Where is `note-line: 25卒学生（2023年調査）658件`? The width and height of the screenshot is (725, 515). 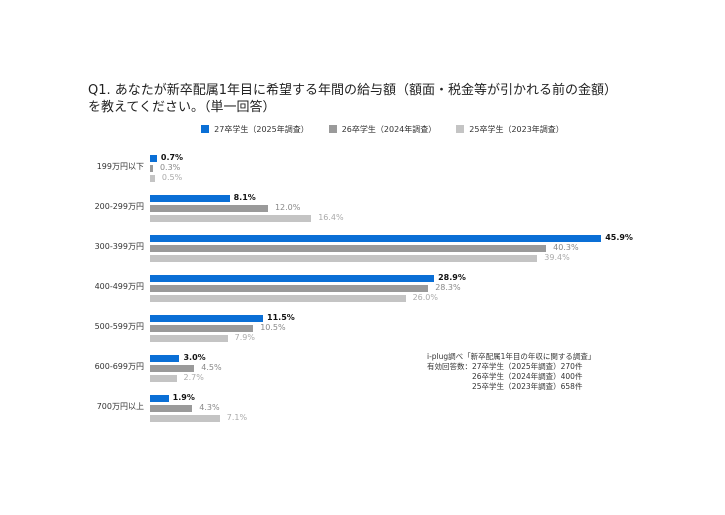 note-line: 25卒学生（2023年調査）658件 is located at coordinates (505, 386).